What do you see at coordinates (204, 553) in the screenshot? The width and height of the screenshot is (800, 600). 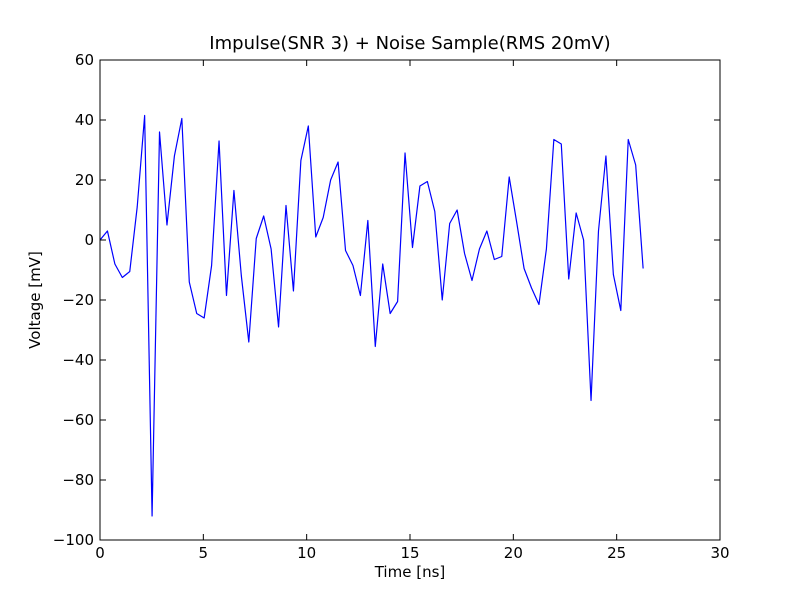 I see `x-tick-label: 5` at bounding box center [204, 553].